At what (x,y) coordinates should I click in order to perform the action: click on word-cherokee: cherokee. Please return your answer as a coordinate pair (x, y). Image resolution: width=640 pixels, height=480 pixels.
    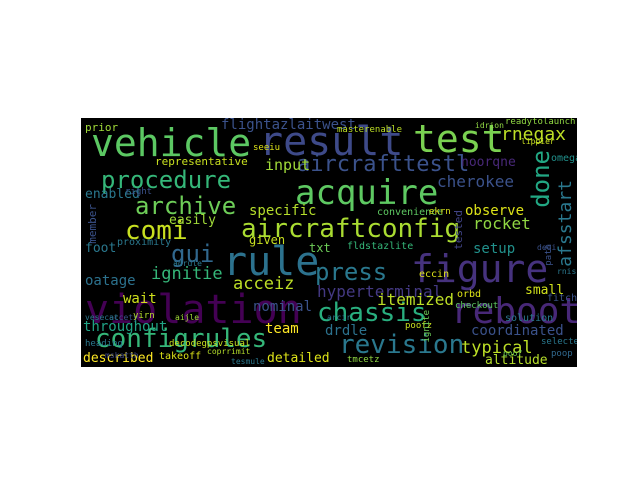
    Looking at the image, I should click on (476, 181).